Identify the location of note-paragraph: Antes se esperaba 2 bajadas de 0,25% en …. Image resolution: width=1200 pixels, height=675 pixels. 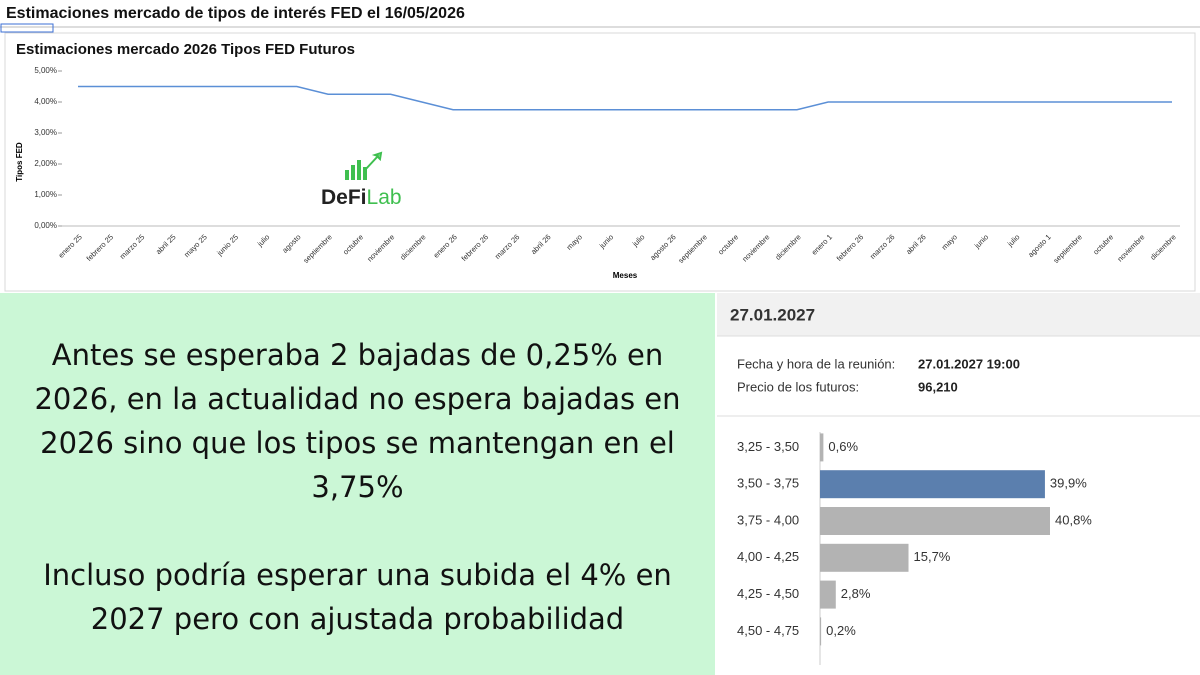
(357, 421).